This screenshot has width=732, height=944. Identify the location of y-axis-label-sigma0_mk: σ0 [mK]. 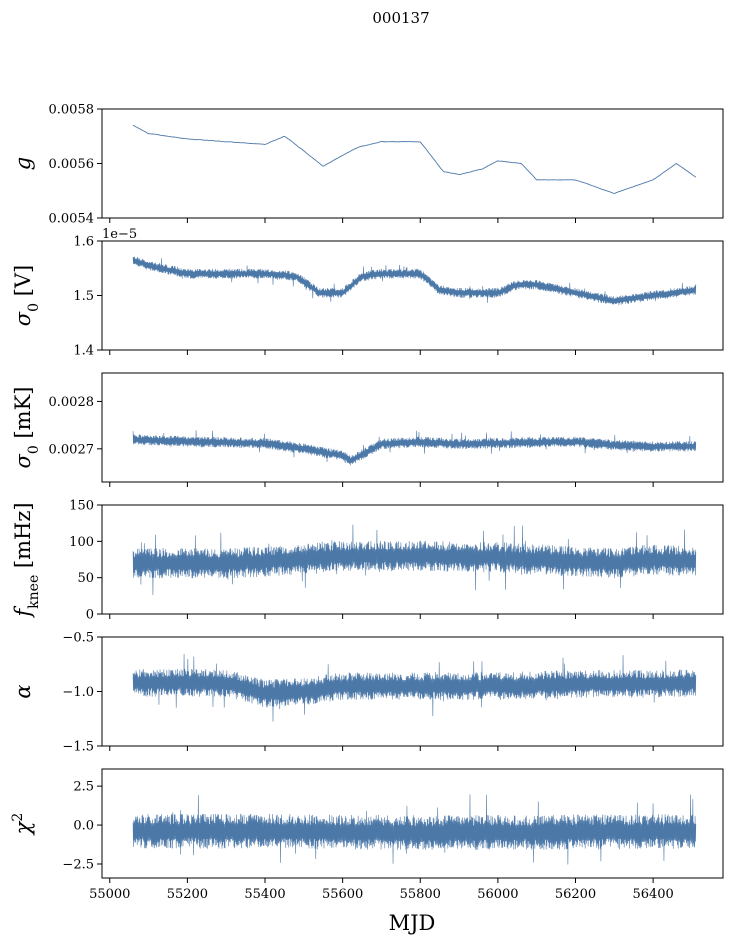
(26, 428).